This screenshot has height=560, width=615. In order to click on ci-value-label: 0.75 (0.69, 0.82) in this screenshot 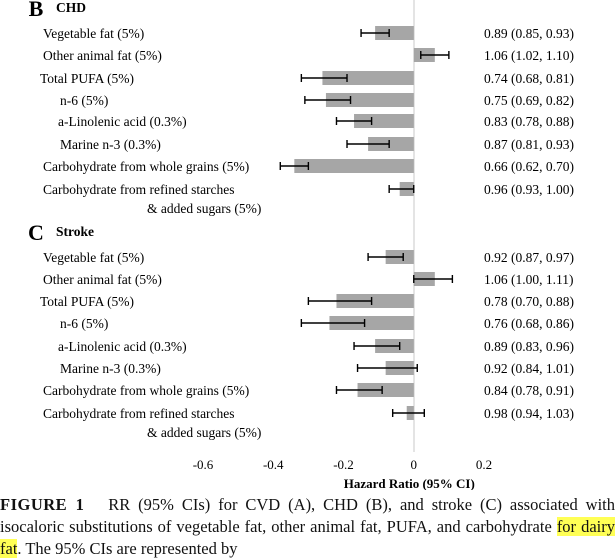, I will do `click(529, 100)`.